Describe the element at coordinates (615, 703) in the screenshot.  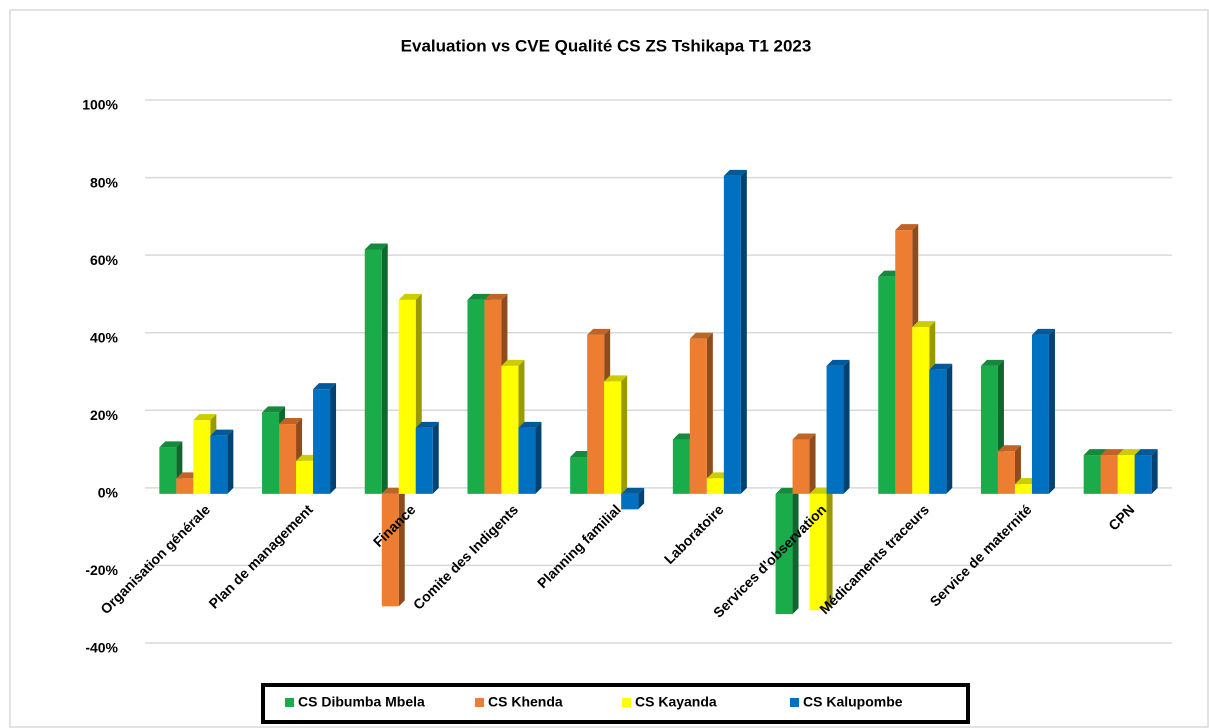
I see `legend-box` at that location.